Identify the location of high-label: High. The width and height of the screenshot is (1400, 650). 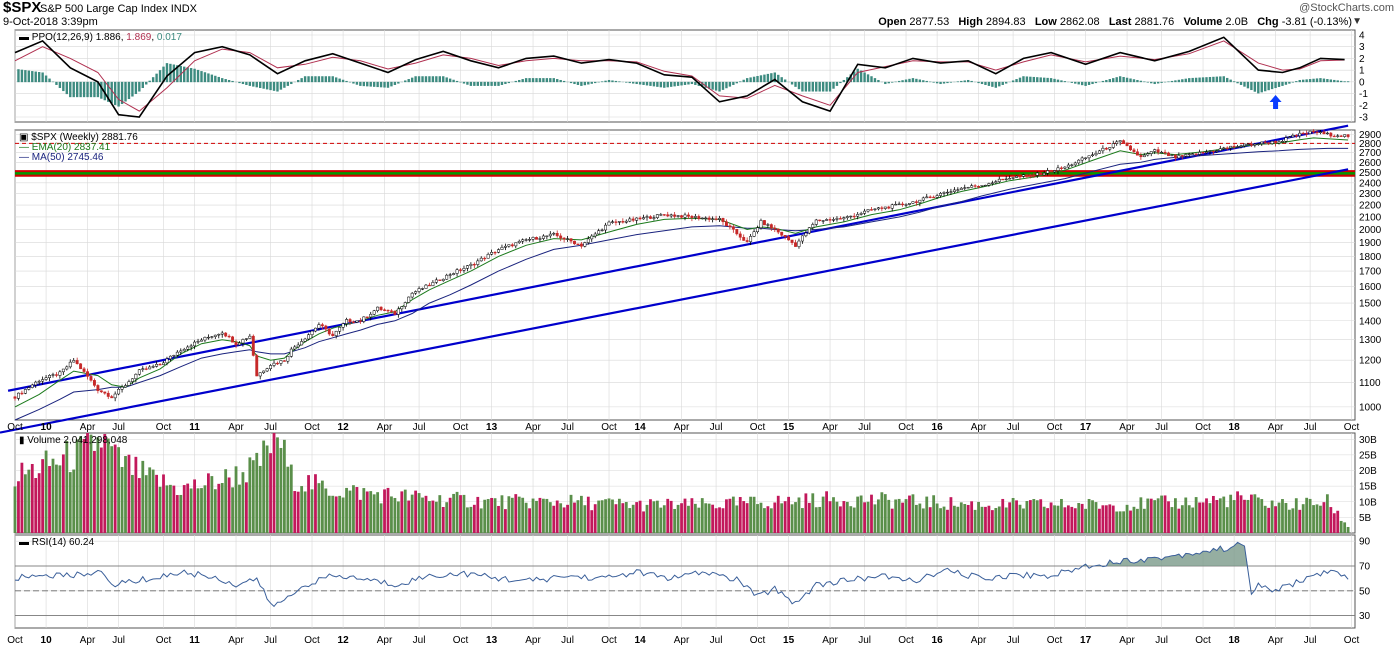
(970, 22).